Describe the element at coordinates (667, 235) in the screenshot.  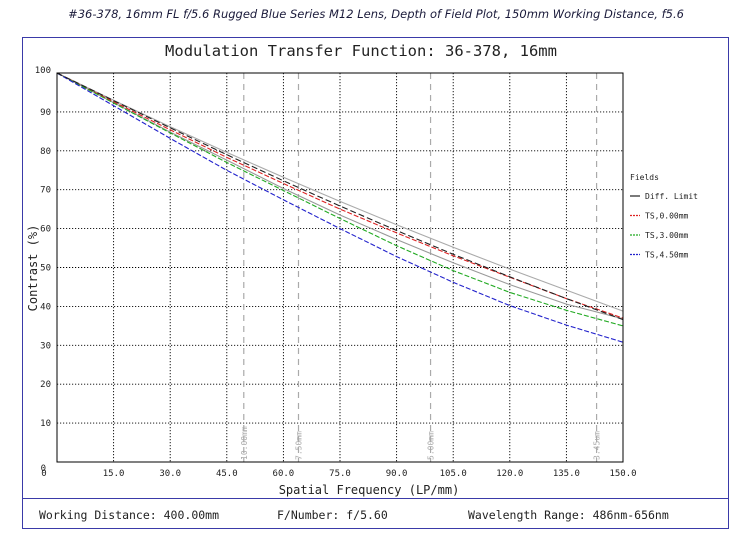
I see `legend-label-2: TS,3.00mm` at that location.